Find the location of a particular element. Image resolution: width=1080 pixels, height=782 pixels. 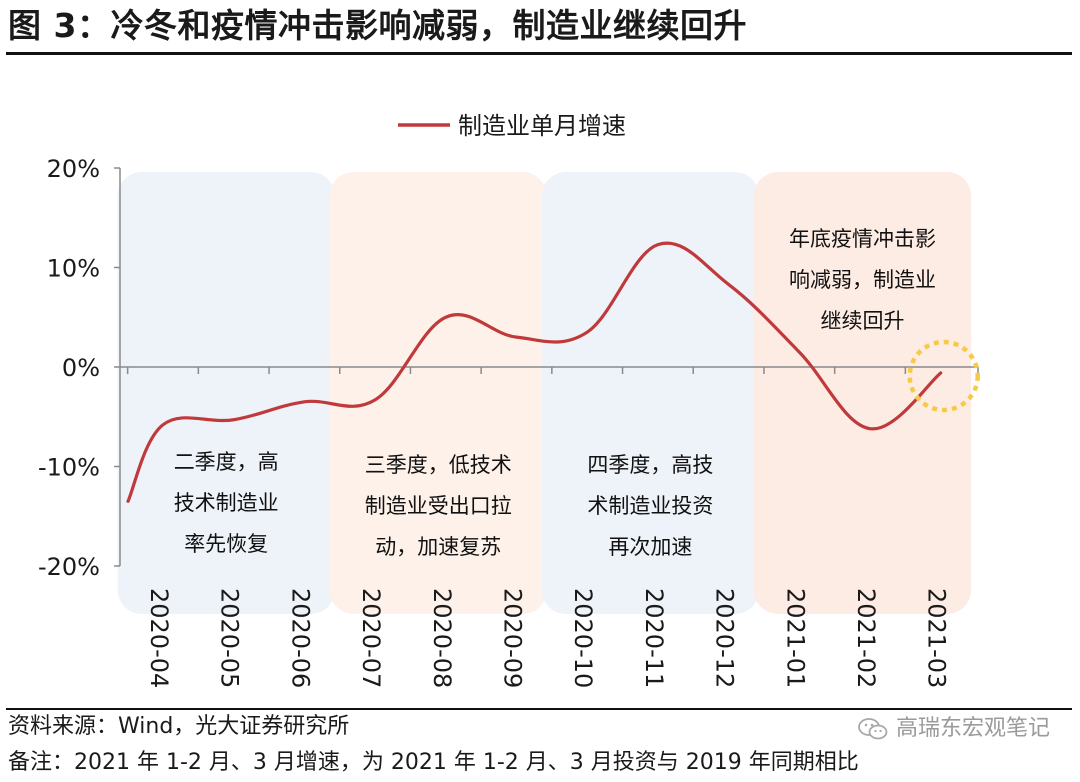

region-annotation-line: 继续回升 is located at coordinates (863, 321).